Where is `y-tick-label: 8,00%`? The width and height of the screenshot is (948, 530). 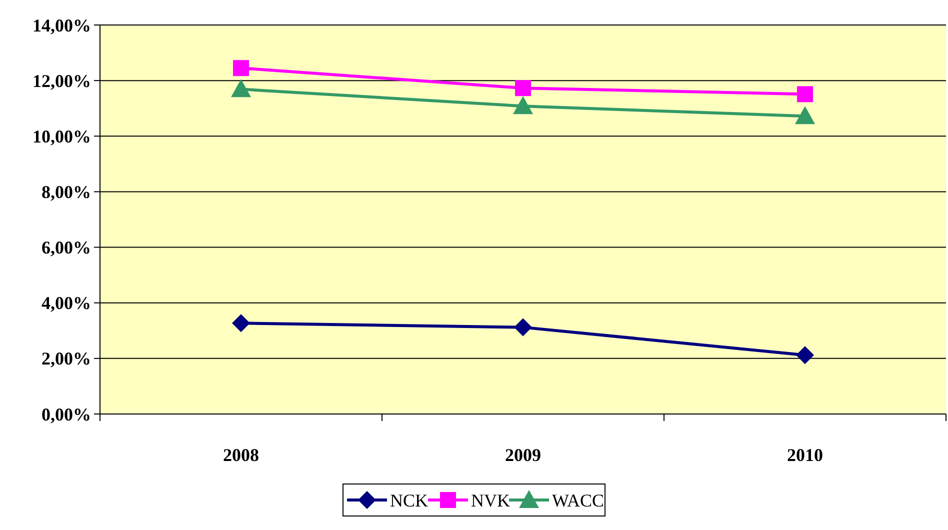 y-tick-label: 8,00% is located at coordinates (66, 192).